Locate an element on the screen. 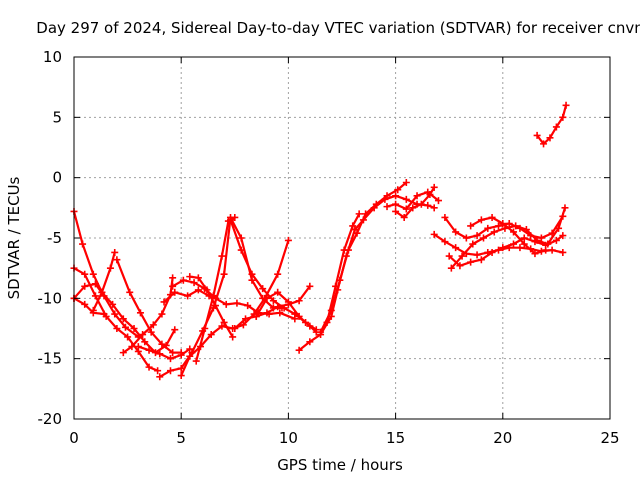 The height and width of the screenshot is (480, 640). y-tick-label: -15 is located at coordinates (50, 359).